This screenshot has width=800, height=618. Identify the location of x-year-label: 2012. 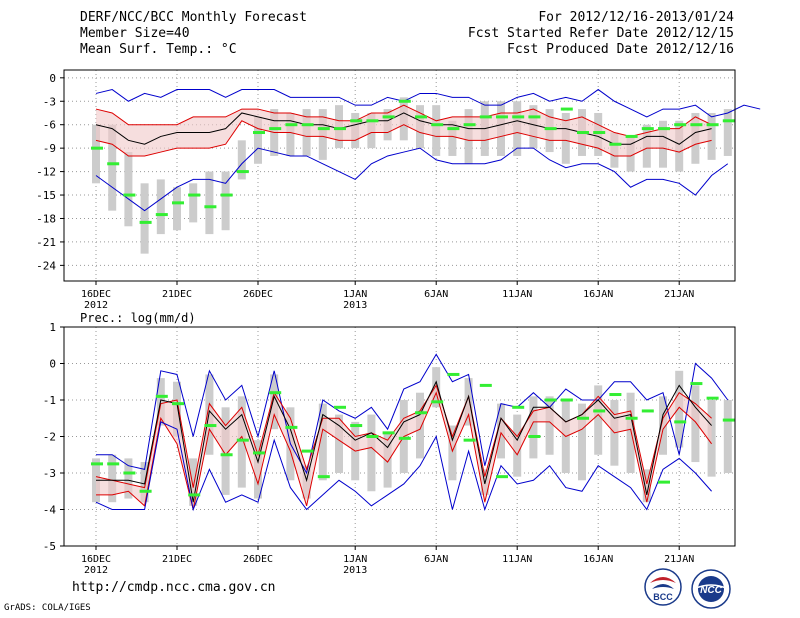
(96, 570).